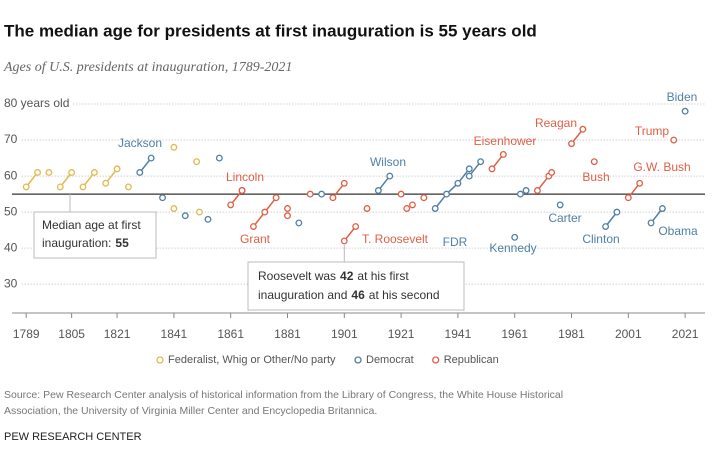 This screenshot has width=720, height=468. What do you see at coordinates (514, 334) in the screenshot?
I see `x-tick-label: 1961` at bounding box center [514, 334].